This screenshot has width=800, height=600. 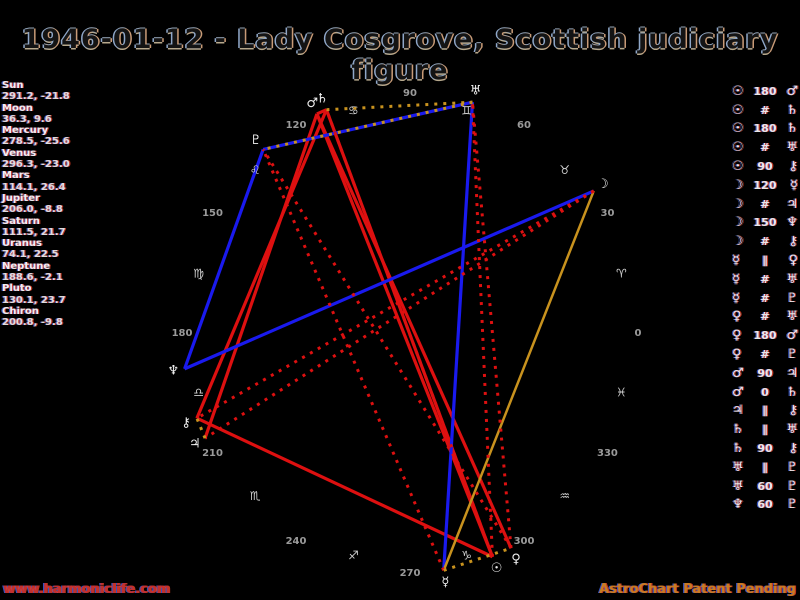 What do you see at coordinates (765, 317) in the screenshot?
I see `aspect-row-venus-uranus: ♀ # ♅` at bounding box center [765, 317].